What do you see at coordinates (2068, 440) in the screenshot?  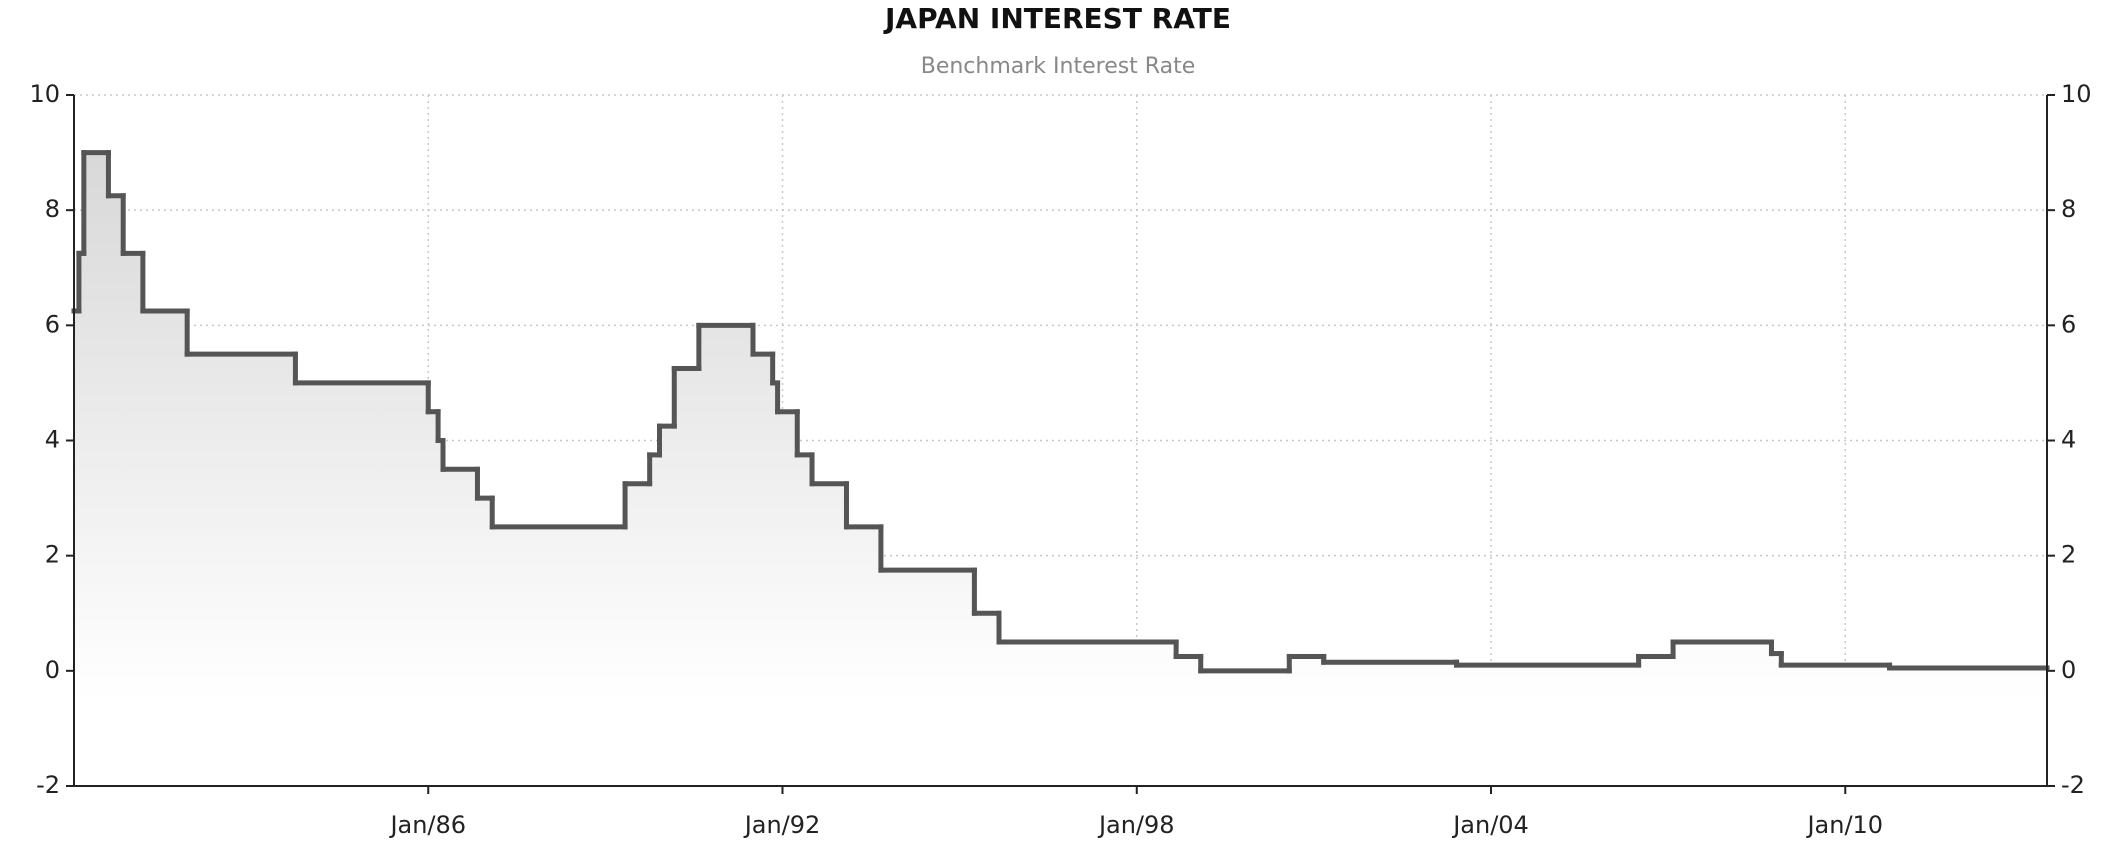 I see `y2-tick-label: 4` at bounding box center [2068, 440].